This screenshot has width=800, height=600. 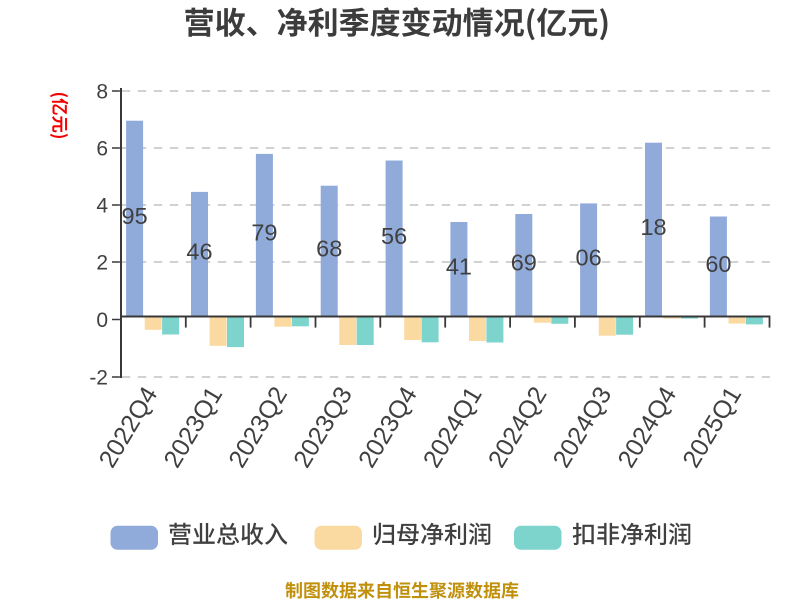 I want to click on svg-text: 69, so click(x=524, y=263).